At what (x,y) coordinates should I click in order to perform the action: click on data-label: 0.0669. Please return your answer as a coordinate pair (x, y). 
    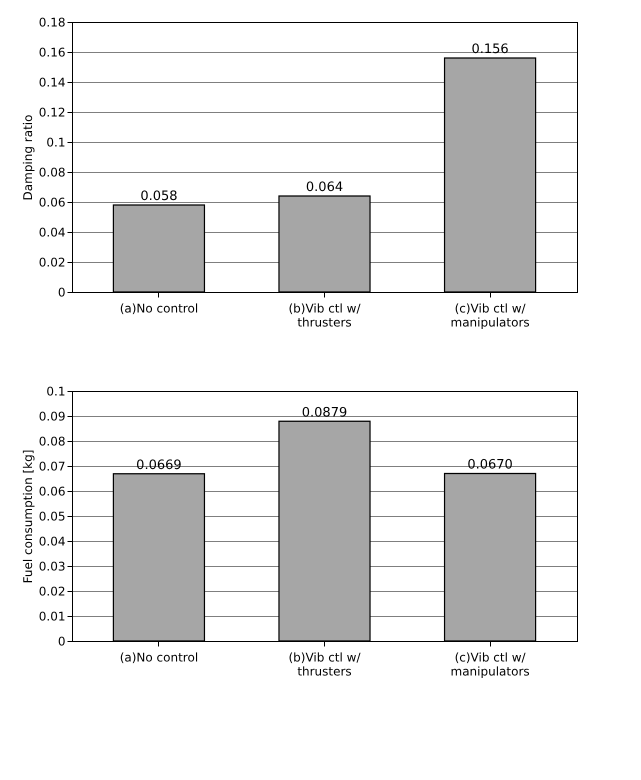
    Looking at the image, I should click on (159, 465).